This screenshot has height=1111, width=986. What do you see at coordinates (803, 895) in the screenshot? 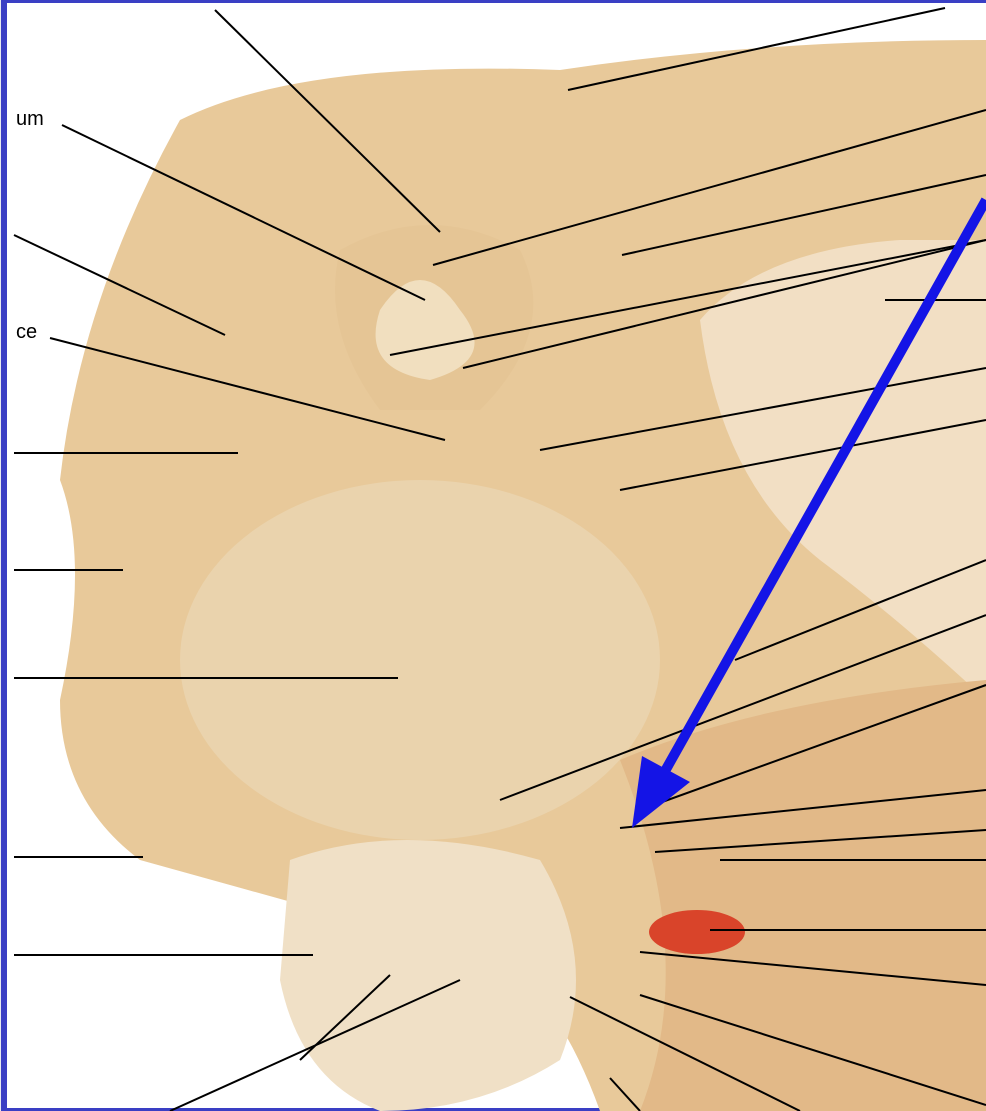
I see `cerebellum` at bounding box center [803, 895].